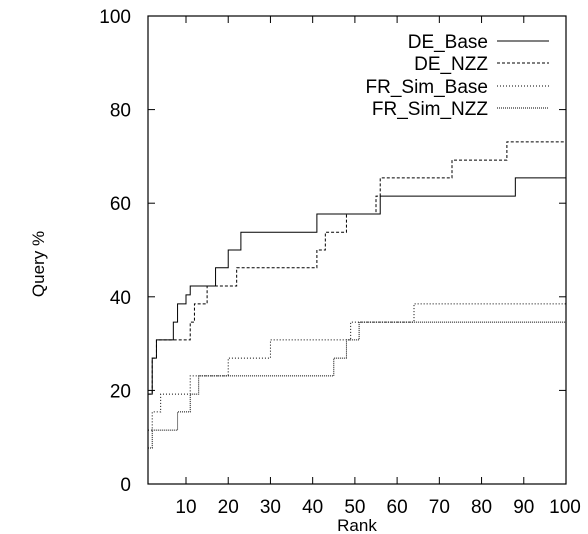 The width and height of the screenshot is (588, 534). Describe the element at coordinates (397, 507) in the screenshot. I see `x-tick-label: 60` at that location.